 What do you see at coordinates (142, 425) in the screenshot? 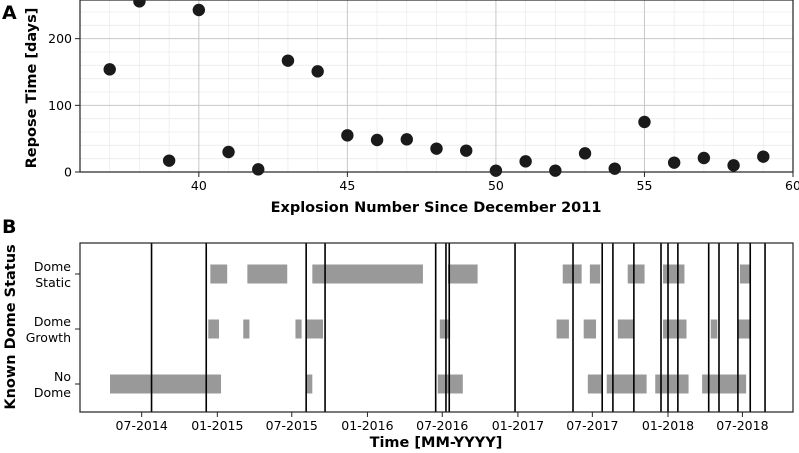
I see `panel-b-x-tick-label: 07-2014` at bounding box center [142, 425].